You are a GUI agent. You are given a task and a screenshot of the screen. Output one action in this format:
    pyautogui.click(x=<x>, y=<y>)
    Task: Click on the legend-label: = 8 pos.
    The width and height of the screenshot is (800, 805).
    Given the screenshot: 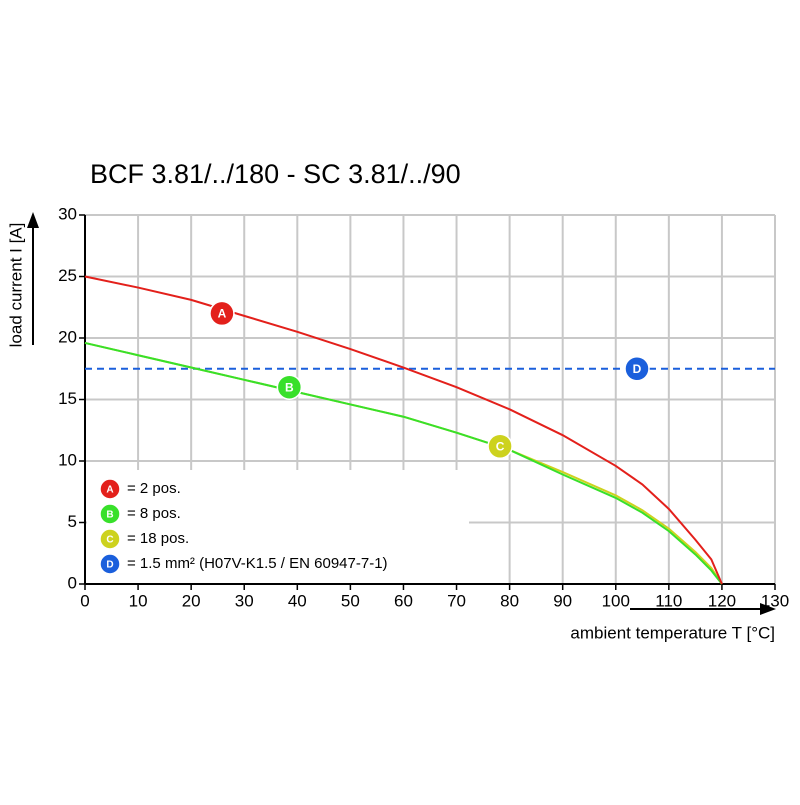 What is the action you would take?
    pyautogui.click(x=154, y=513)
    